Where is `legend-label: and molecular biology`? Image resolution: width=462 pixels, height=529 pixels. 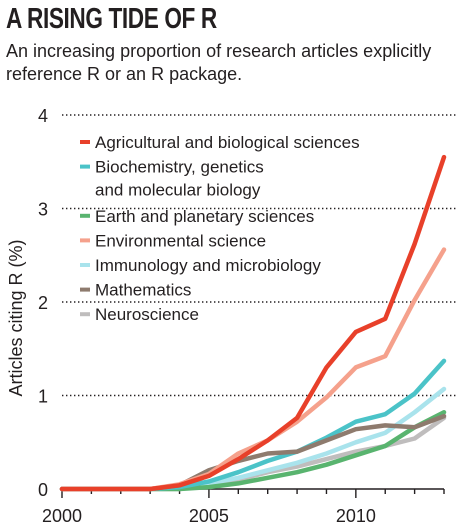 legend-label: and molecular biology is located at coordinates (178, 190).